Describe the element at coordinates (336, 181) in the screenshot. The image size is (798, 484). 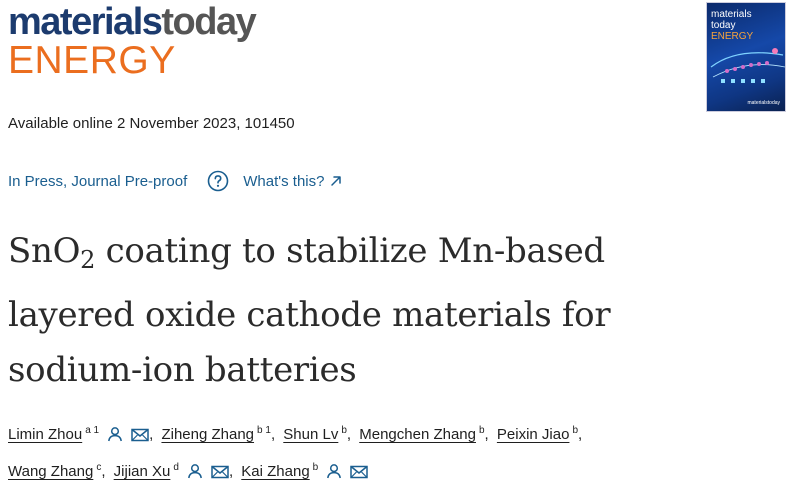
I see `arrow-up-right-icon` at that location.